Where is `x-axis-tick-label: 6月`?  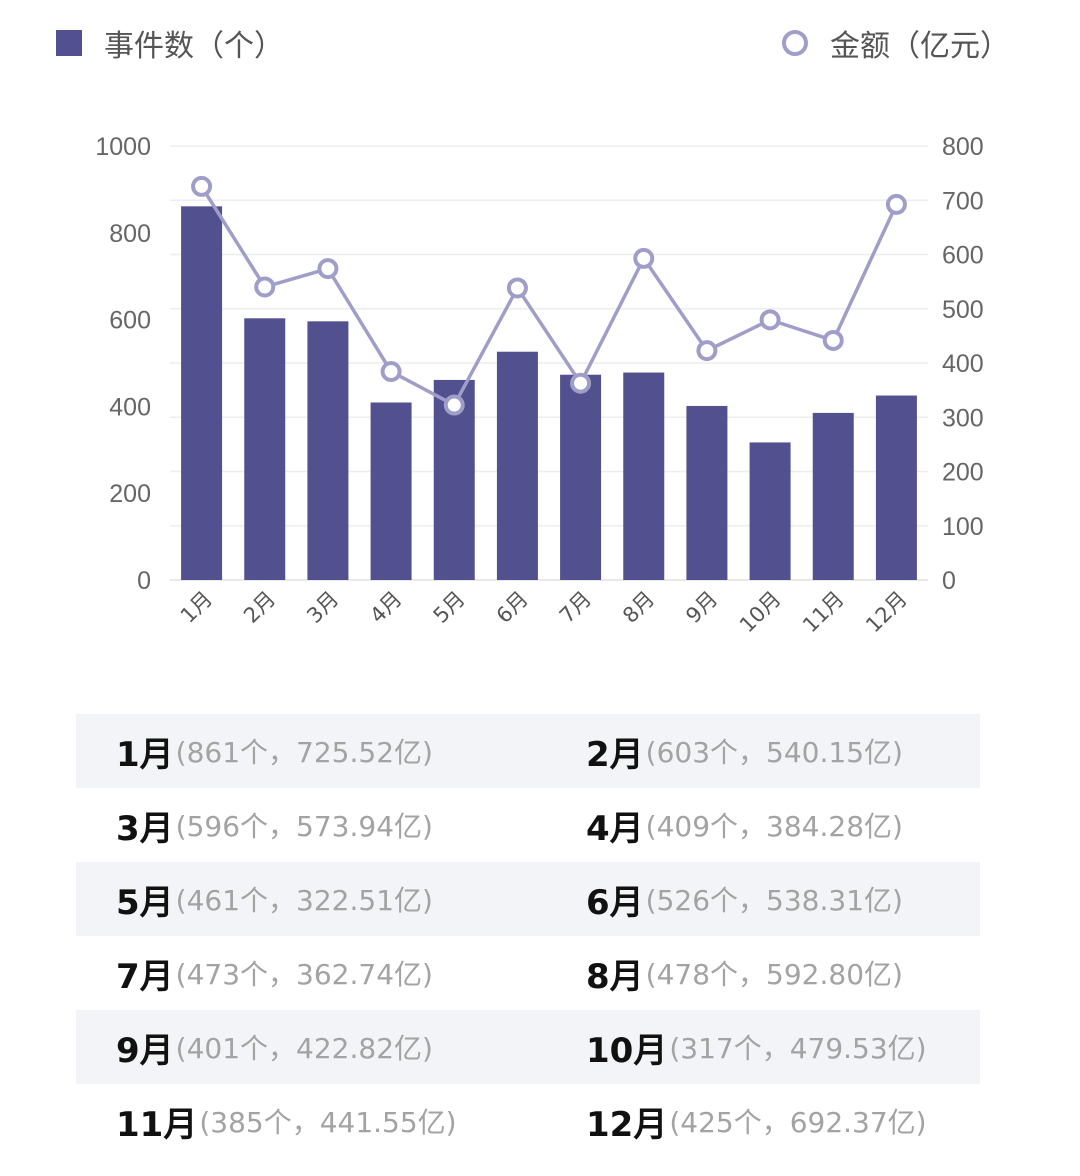
x-axis-tick-label: 6月 is located at coordinates (512, 607).